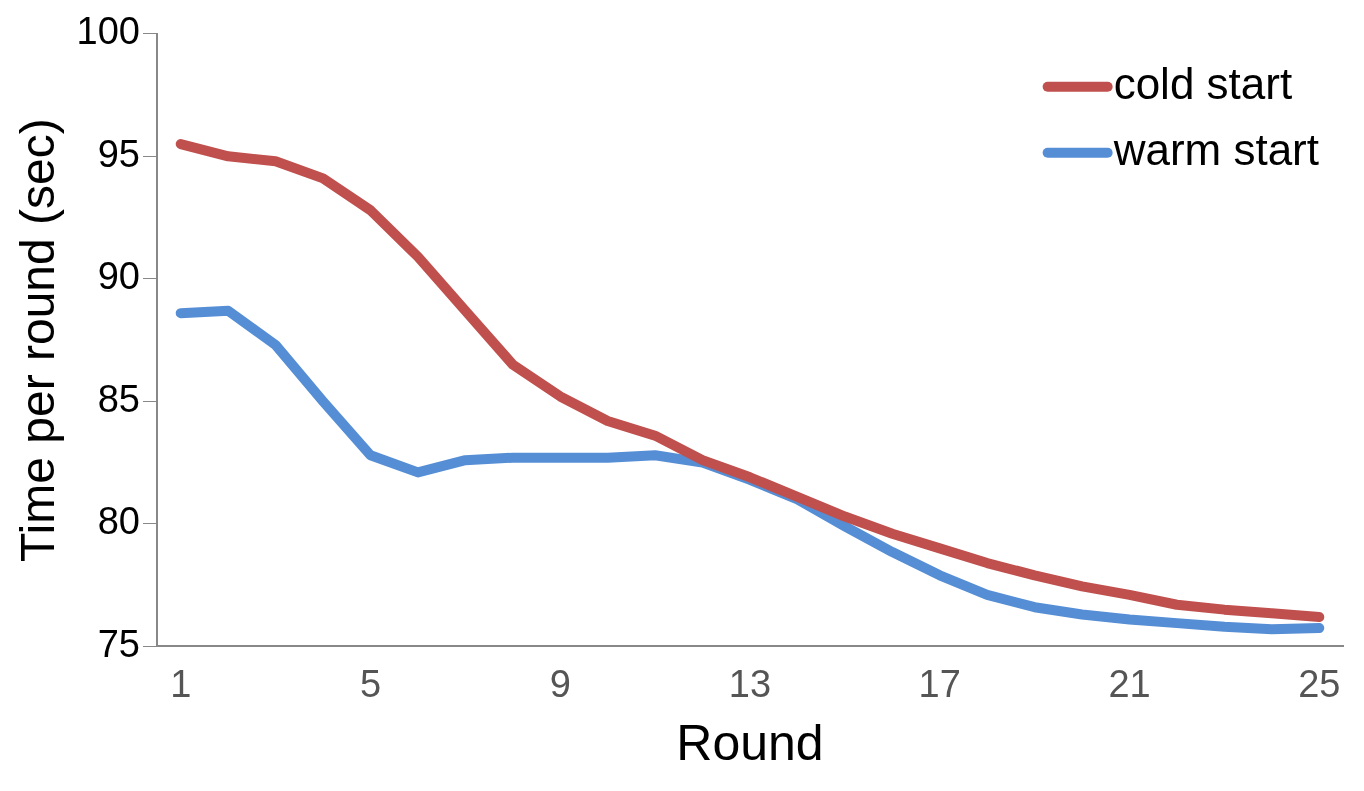  I want to click on x-tick-label: 9, so click(560, 683).